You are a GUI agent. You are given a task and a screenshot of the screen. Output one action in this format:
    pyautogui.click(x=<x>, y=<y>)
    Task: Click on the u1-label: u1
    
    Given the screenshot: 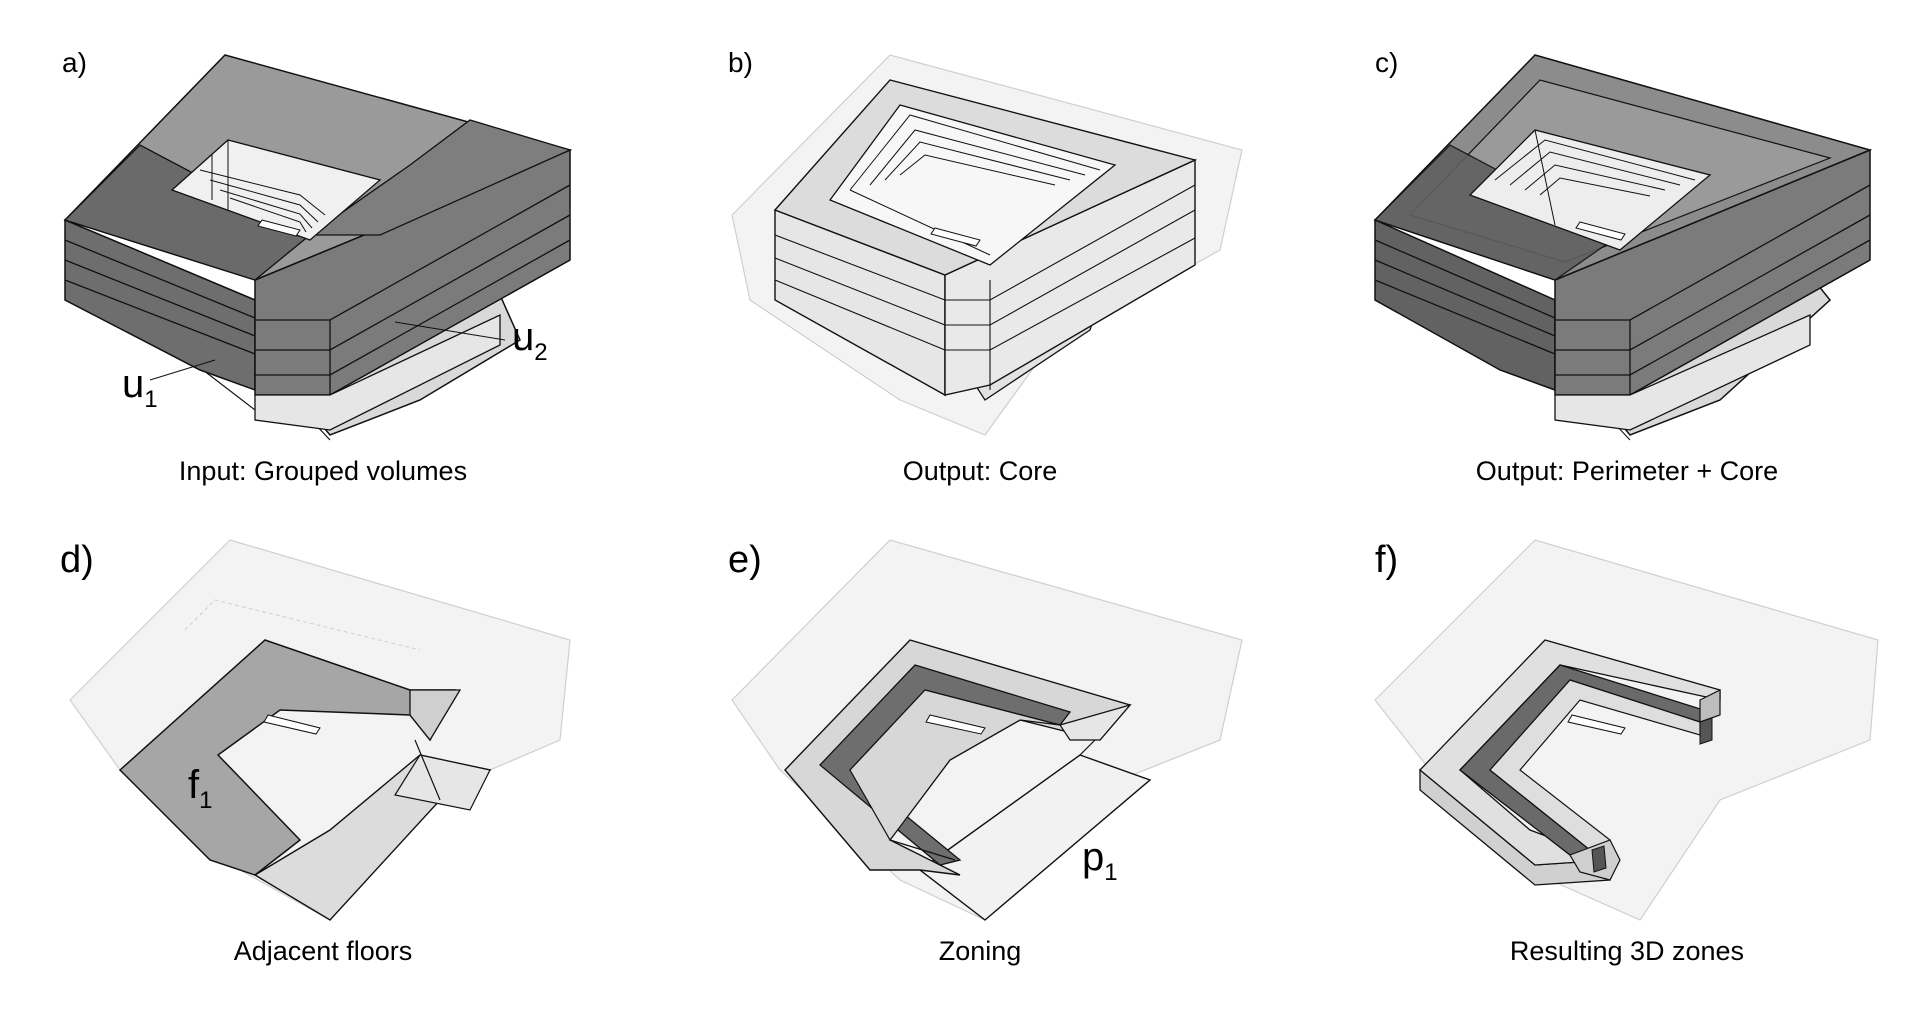 What is the action you would take?
    pyautogui.click(x=140, y=387)
    